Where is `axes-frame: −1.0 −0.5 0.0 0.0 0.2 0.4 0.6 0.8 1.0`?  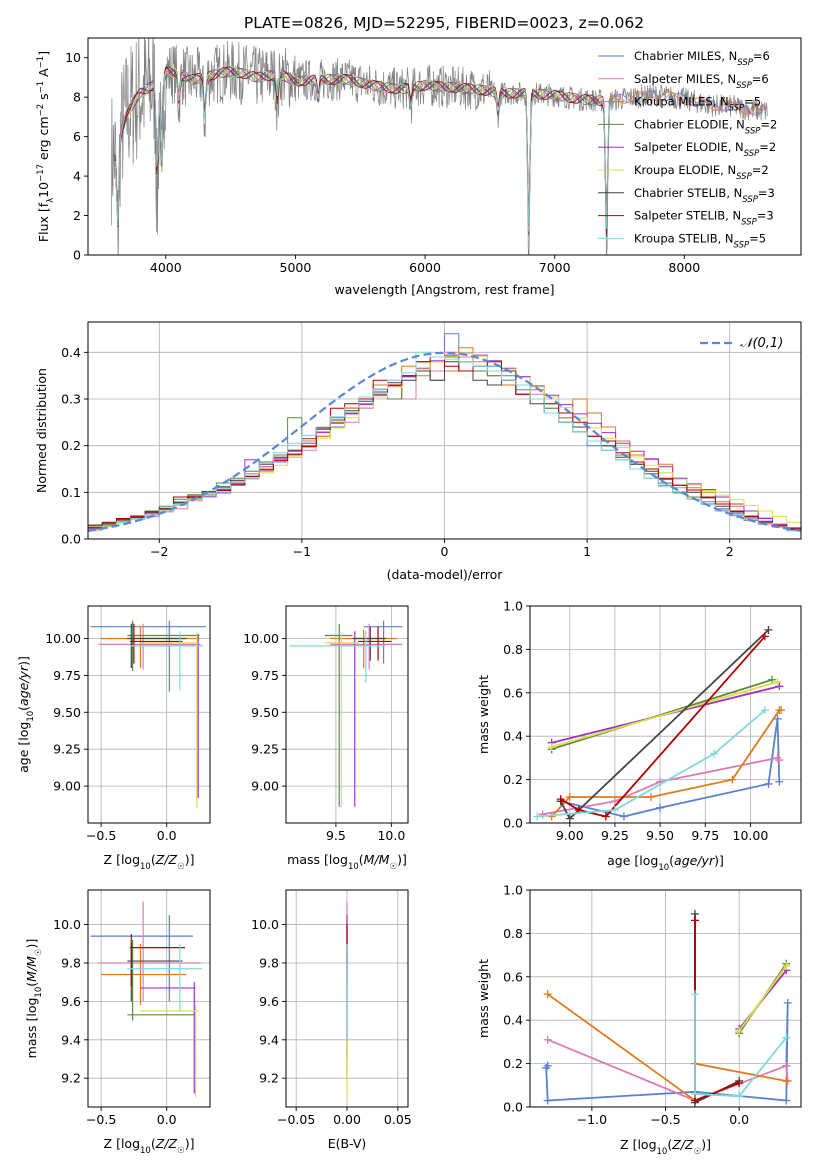 axes-frame: −1.0 −0.5 0.0 0.0 0.2 0.4 0.6 0.8 1.0 is located at coordinates (652, 1005).